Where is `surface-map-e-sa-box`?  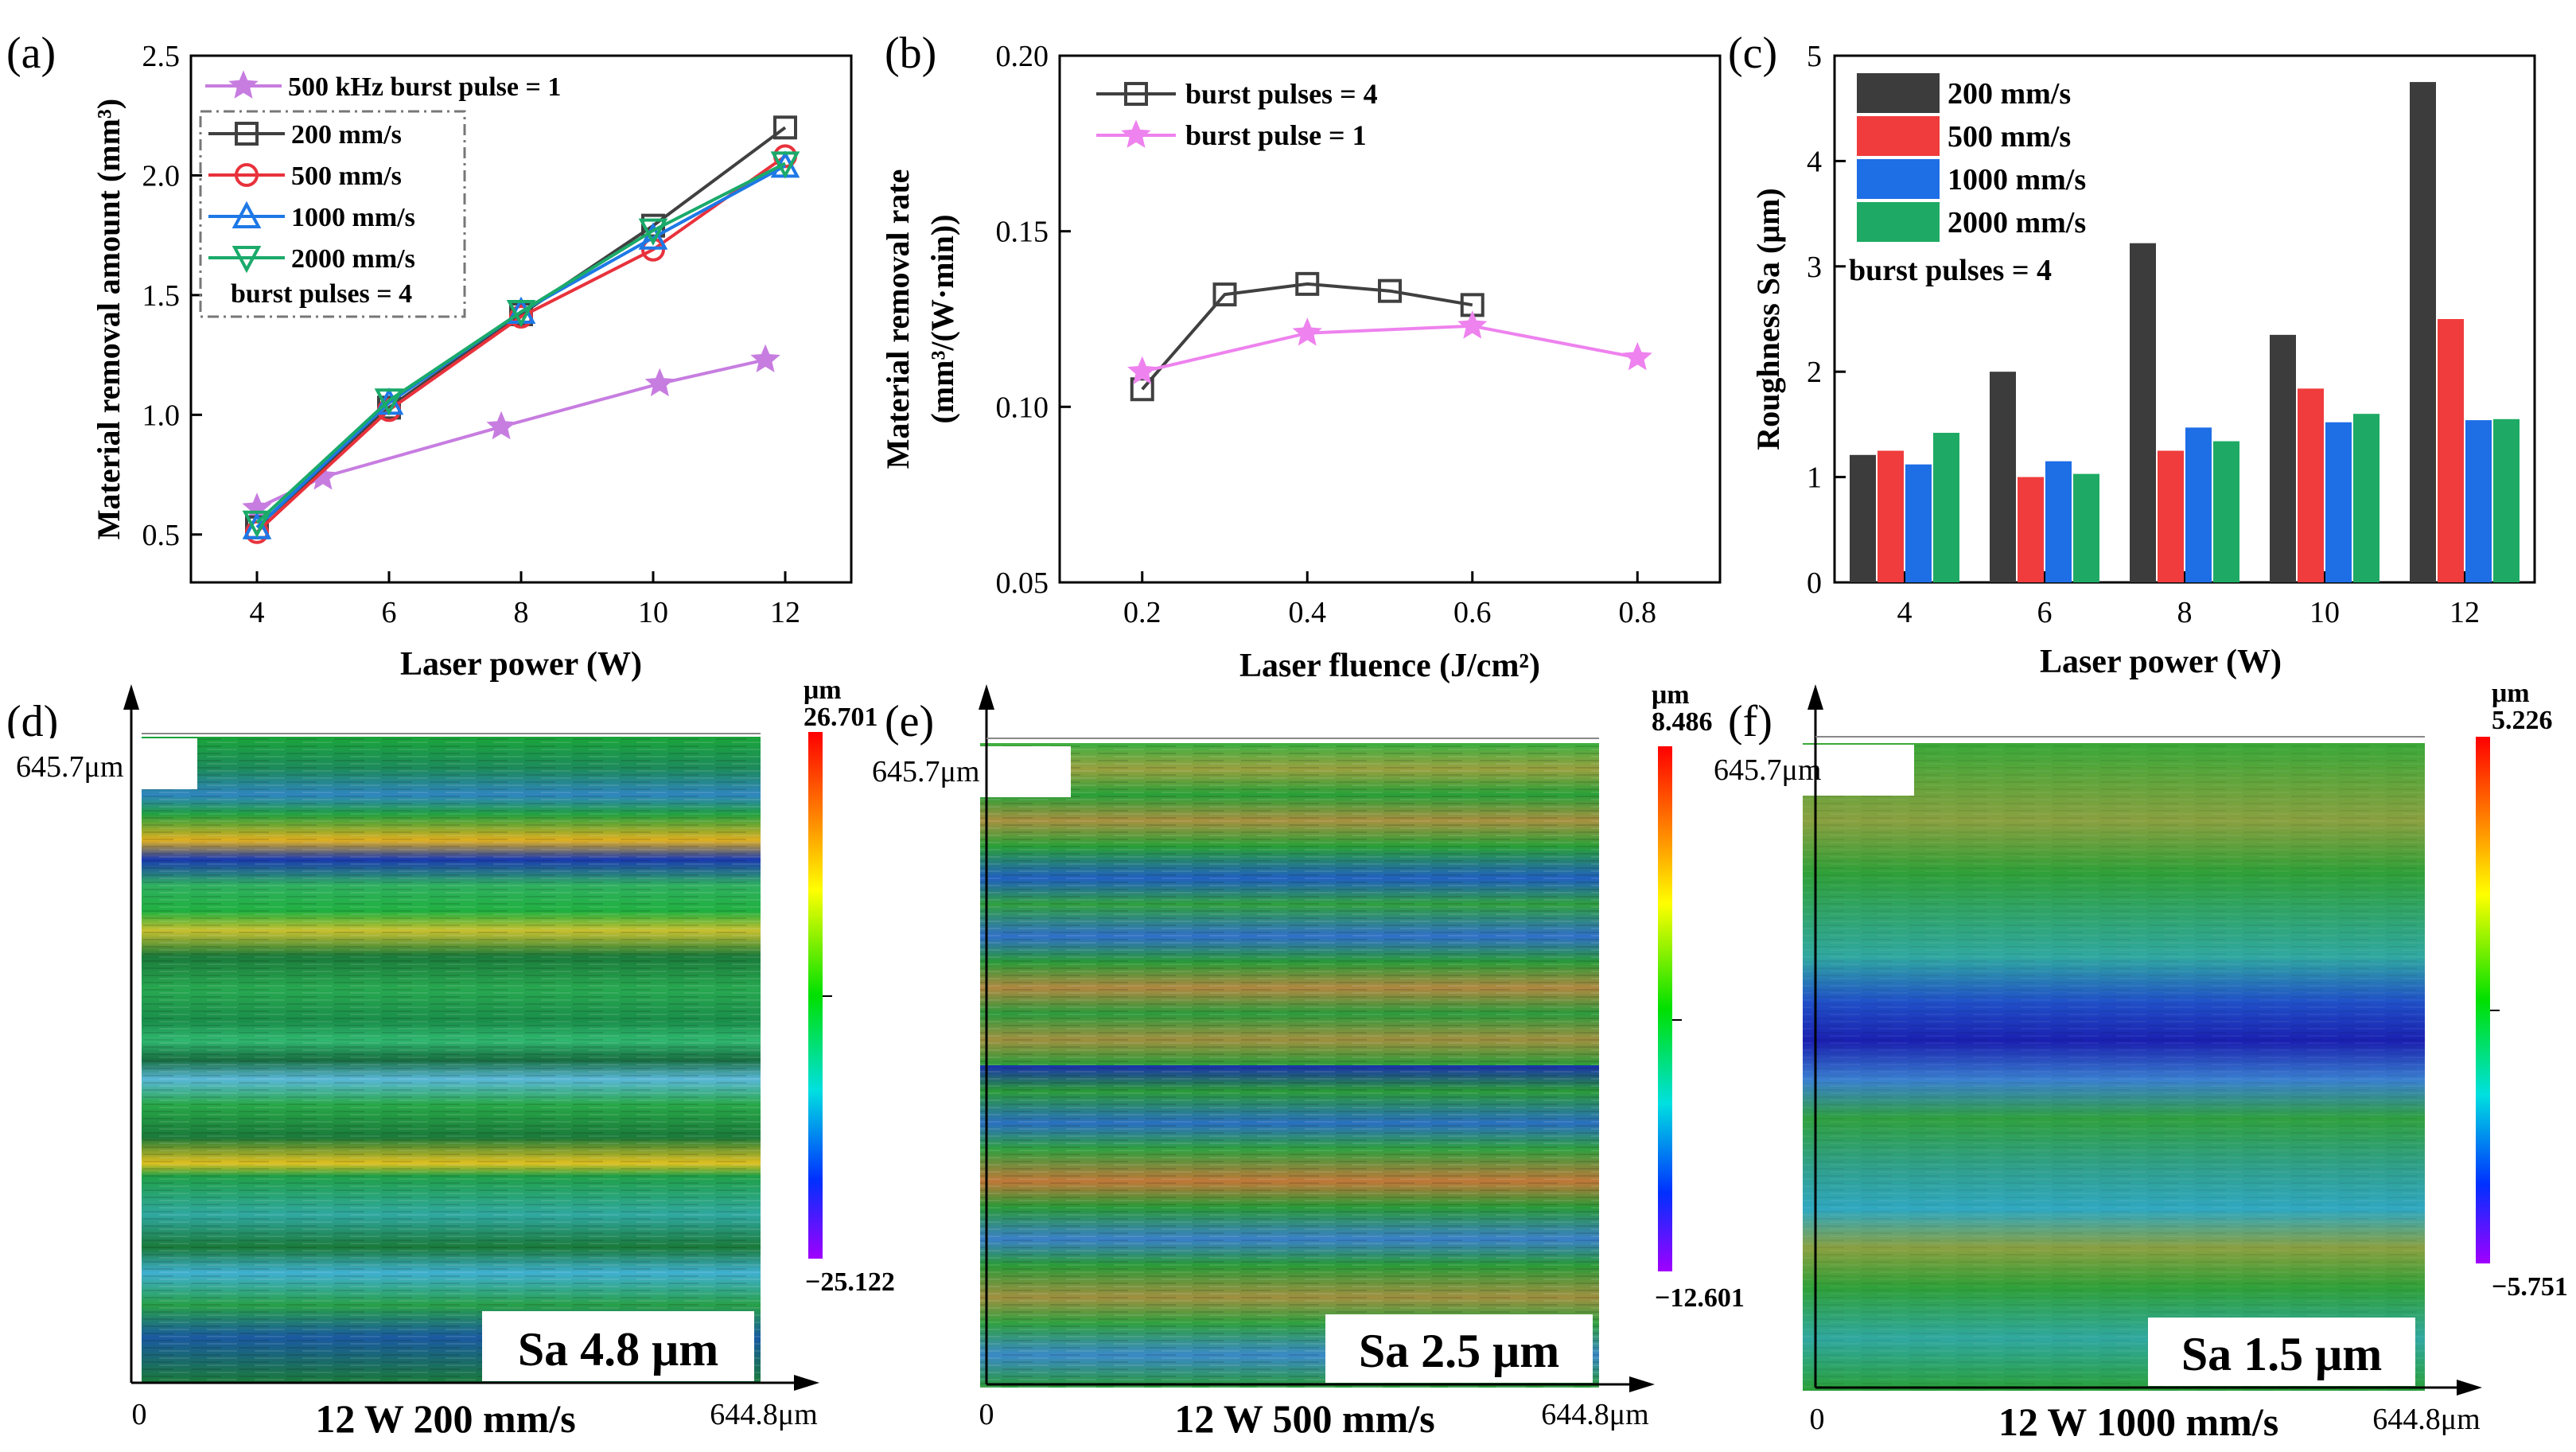 surface-map-e-sa-box is located at coordinates (1459, 1348).